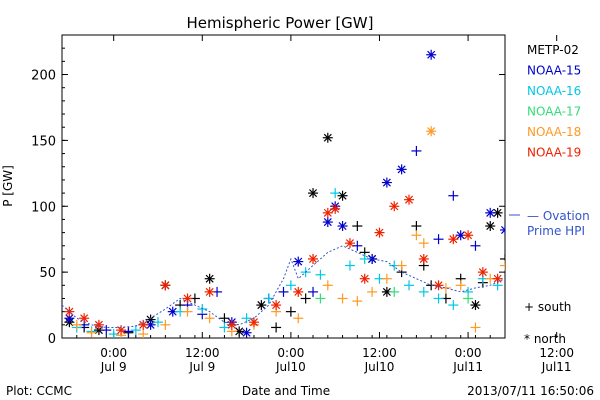  Describe the element at coordinates (554, 71) in the screenshot. I see `legend-entry: NOAA-15` at that location.